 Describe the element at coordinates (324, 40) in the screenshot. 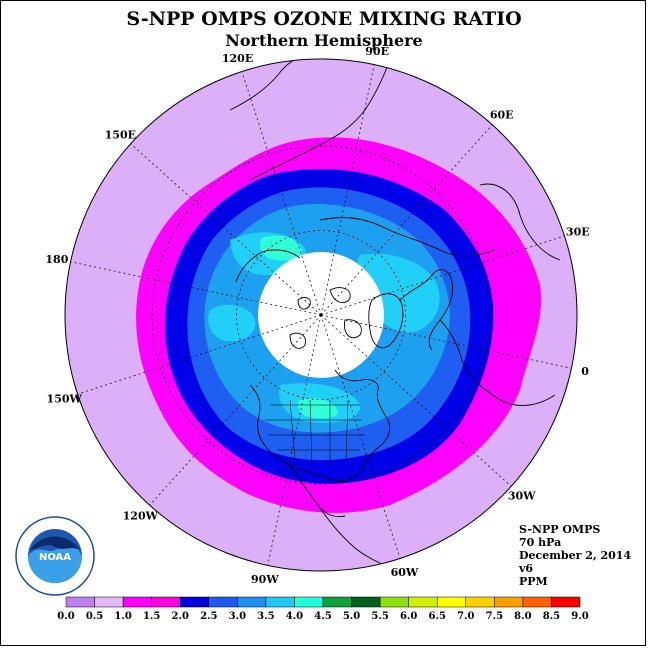

I see `map-subtitle: Northern Hemisphere` at that location.